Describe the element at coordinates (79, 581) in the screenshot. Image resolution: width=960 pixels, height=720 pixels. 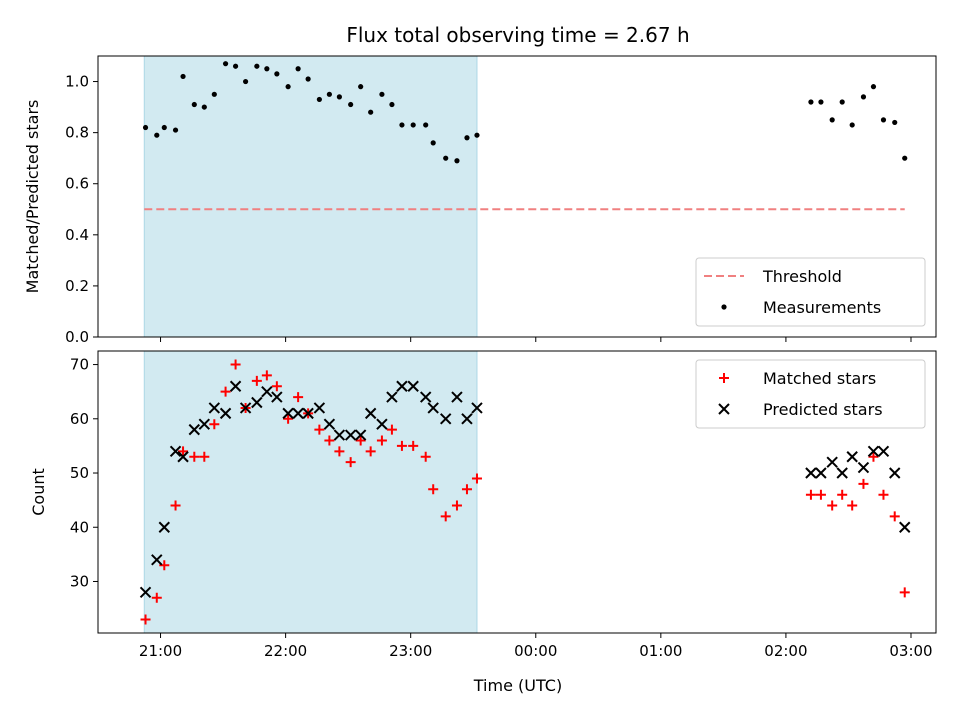
I see `y-tick-label: 30` at that location.